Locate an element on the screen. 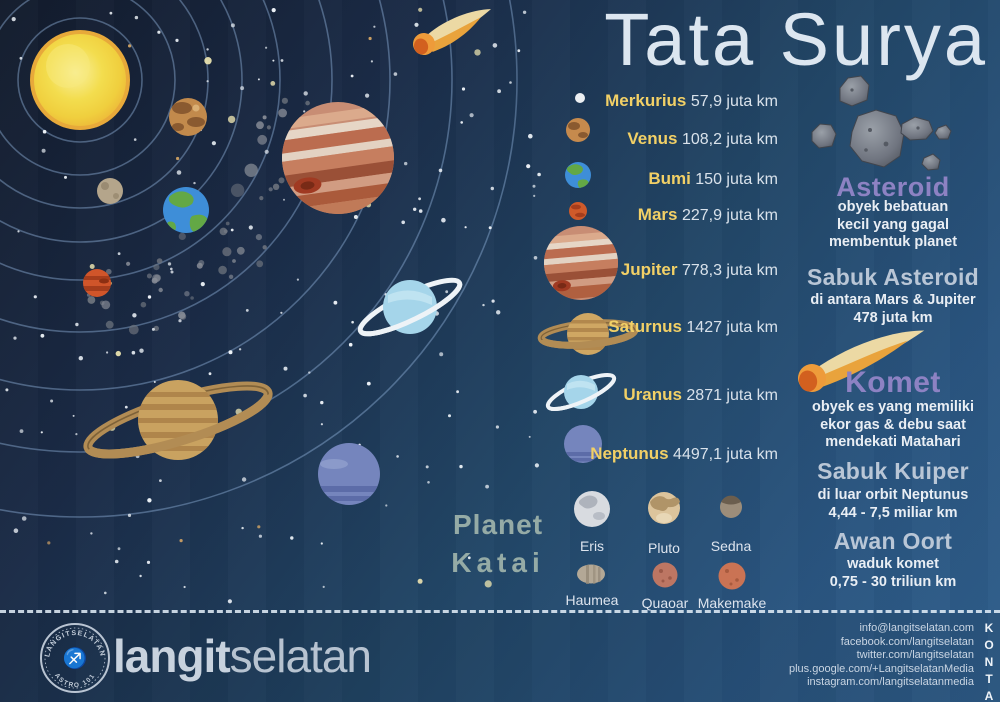 This screenshot has width=1000, height=702. planet-distance: 150 juta km is located at coordinates (736, 179).